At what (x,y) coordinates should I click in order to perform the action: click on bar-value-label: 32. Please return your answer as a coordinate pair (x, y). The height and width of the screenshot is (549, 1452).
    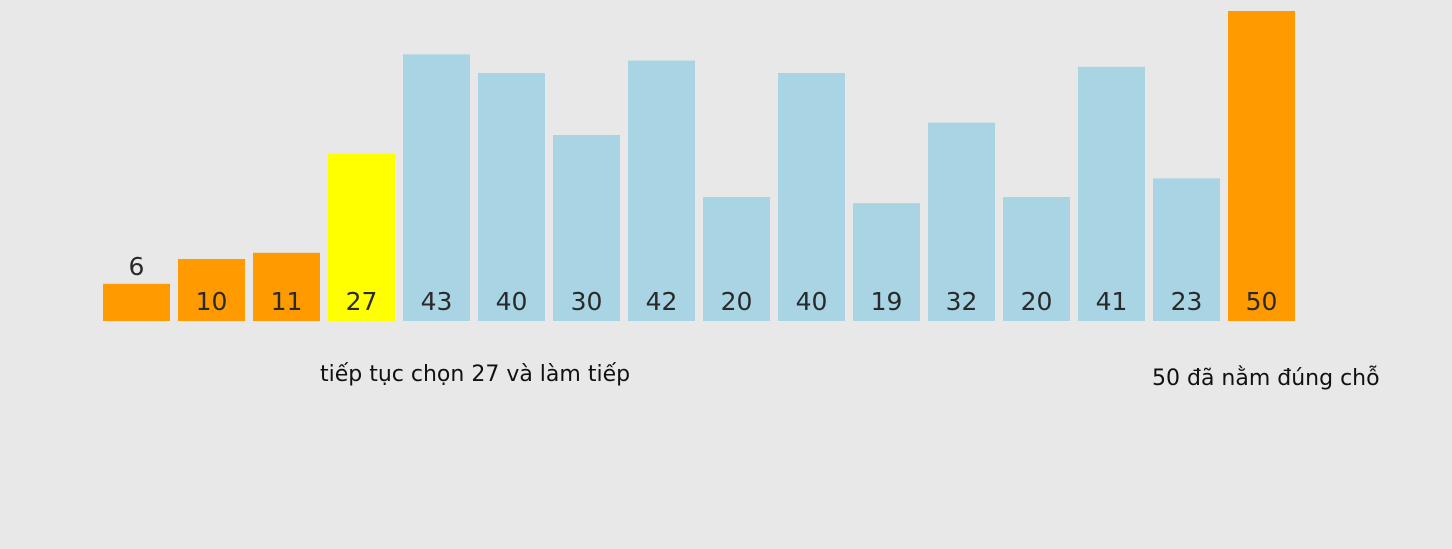
    Looking at the image, I should click on (962, 301).